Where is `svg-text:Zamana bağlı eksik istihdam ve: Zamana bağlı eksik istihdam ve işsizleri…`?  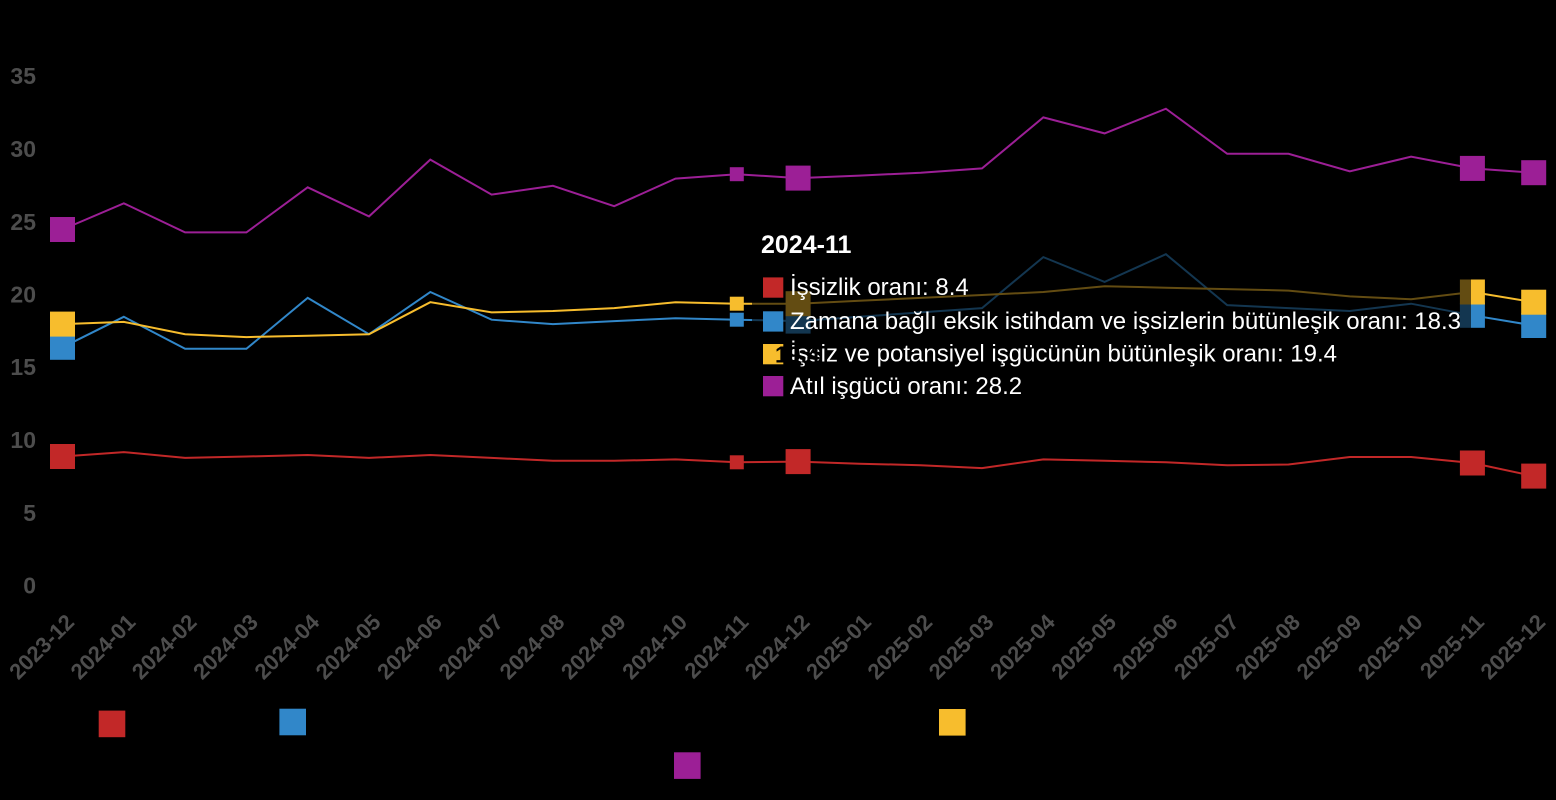
svg-text:Zamana bağlı eksik istihdam ve: Zamana bağlı eksik istihdam ve işsizleri… is located at coordinates (1125, 321).